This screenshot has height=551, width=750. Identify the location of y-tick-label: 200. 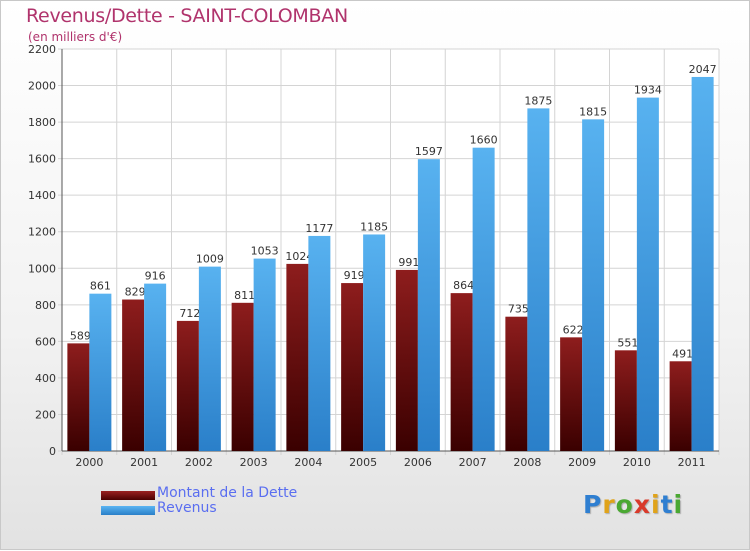
(45, 414).